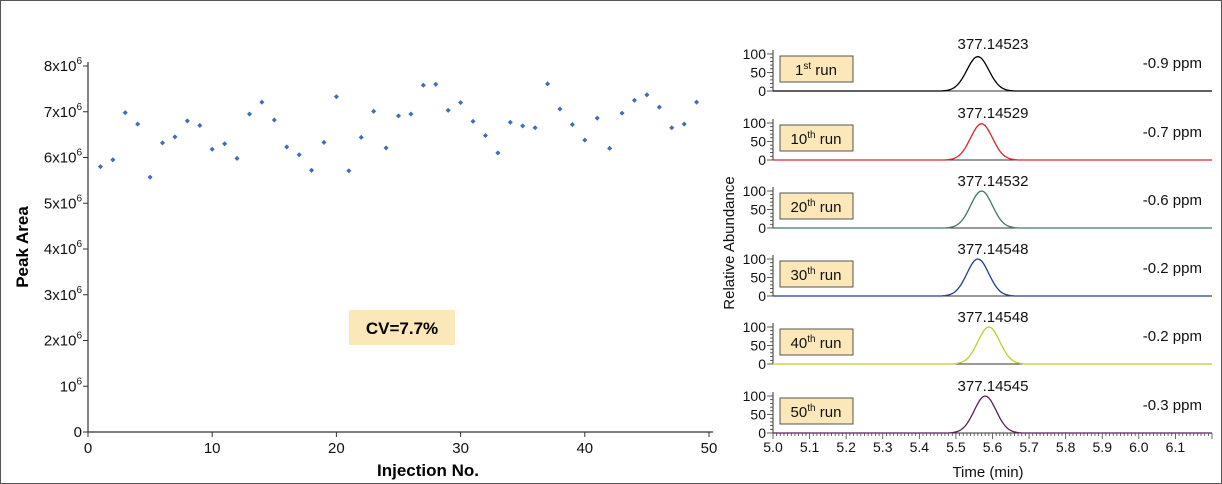 The image size is (1222, 484). What do you see at coordinates (883, 447) in the screenshot?
I see `chromatogram-x-tick-label: 5.3` at bounding box center [883, 447].